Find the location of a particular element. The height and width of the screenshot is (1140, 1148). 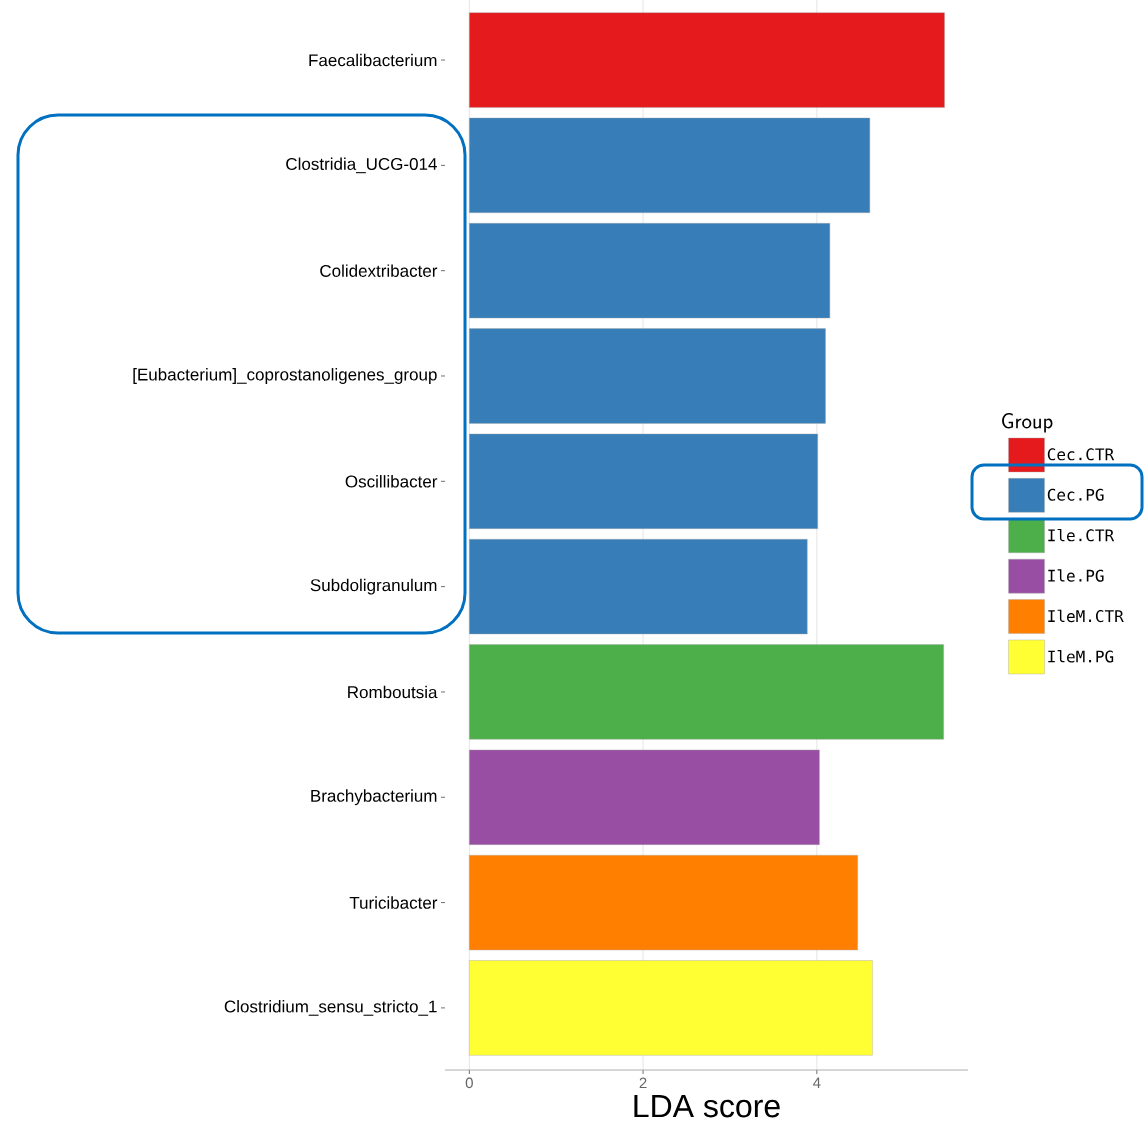

y-tick-label: Oscillibacter is located at coordinates (391, 481).